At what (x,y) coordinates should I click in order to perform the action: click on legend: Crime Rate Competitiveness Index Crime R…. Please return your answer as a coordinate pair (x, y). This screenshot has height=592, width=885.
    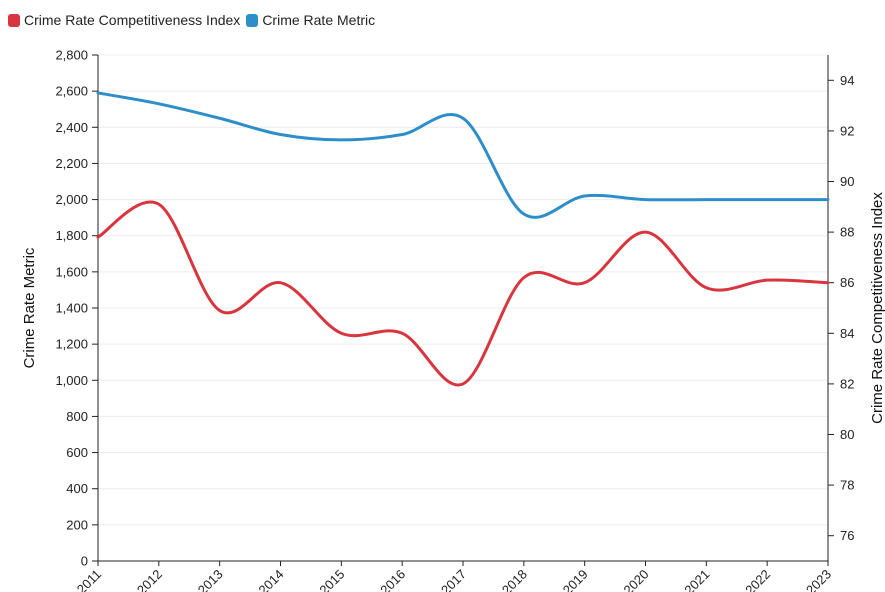
    Looking at the image, I should click on (194, 20).